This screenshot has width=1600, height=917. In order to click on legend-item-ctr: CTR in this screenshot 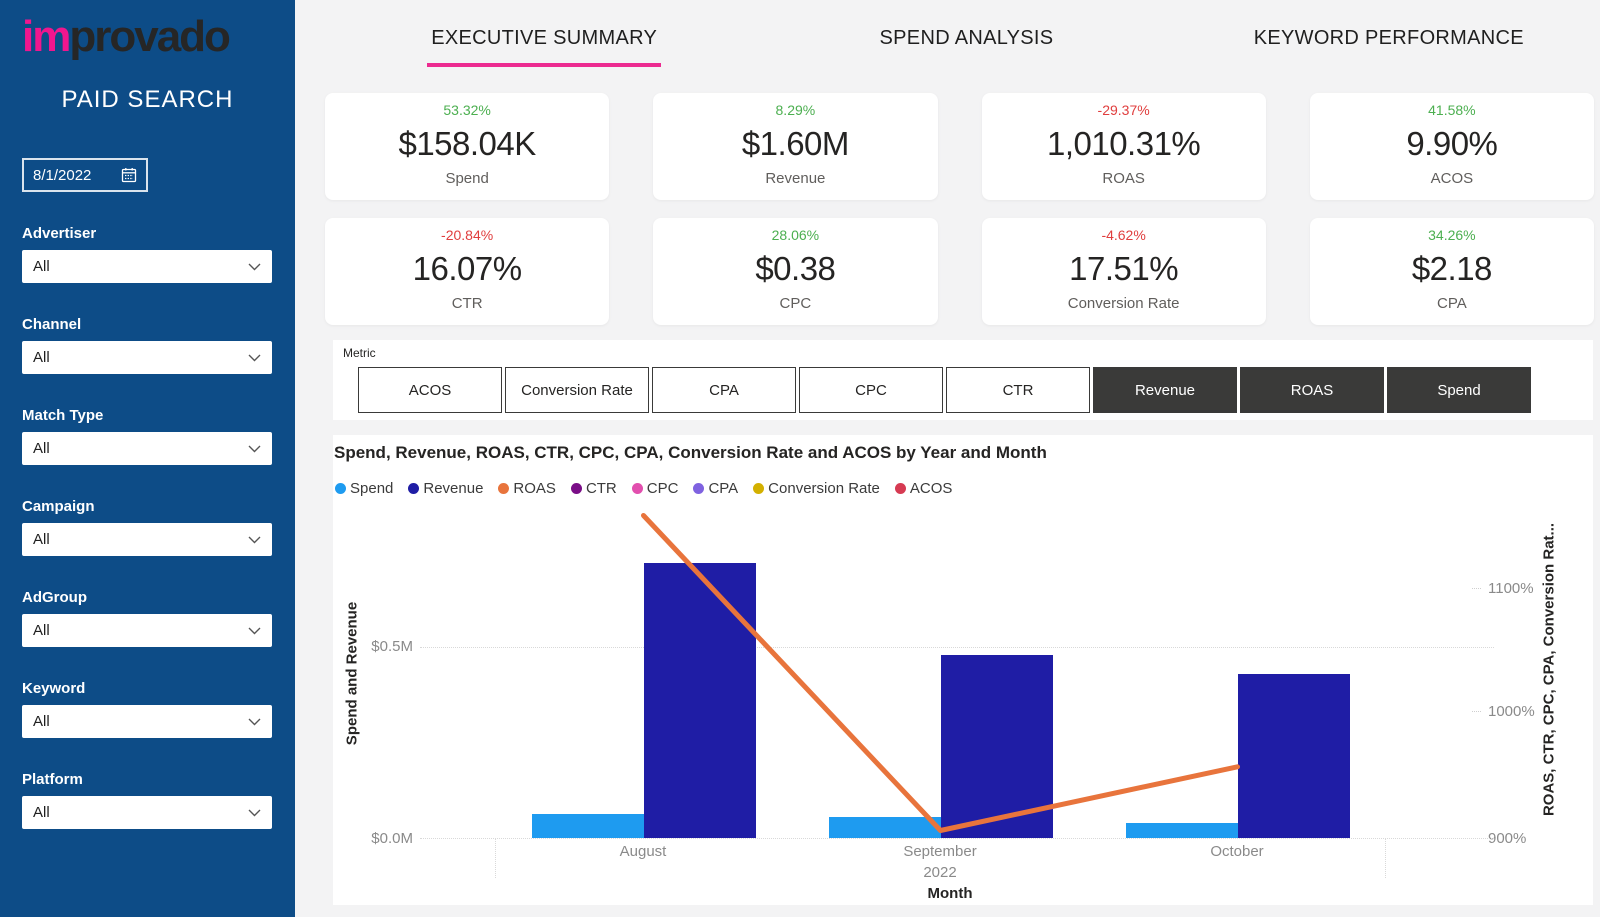, I will do `click(593, 488)`.